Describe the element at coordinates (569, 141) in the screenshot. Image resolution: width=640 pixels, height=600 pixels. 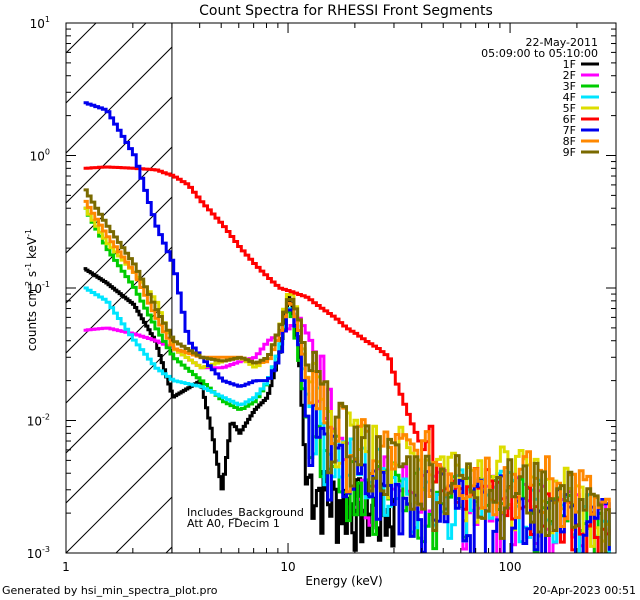
I see `legend-label-8F: 8F` at that location.